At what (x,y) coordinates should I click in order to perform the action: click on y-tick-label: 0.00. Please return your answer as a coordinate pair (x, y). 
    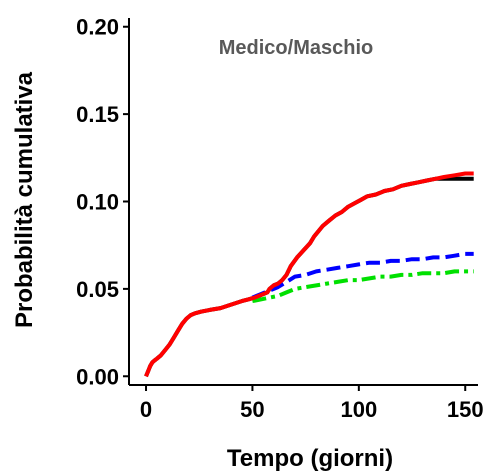
    Looking at the image, I should click on (97, 376).